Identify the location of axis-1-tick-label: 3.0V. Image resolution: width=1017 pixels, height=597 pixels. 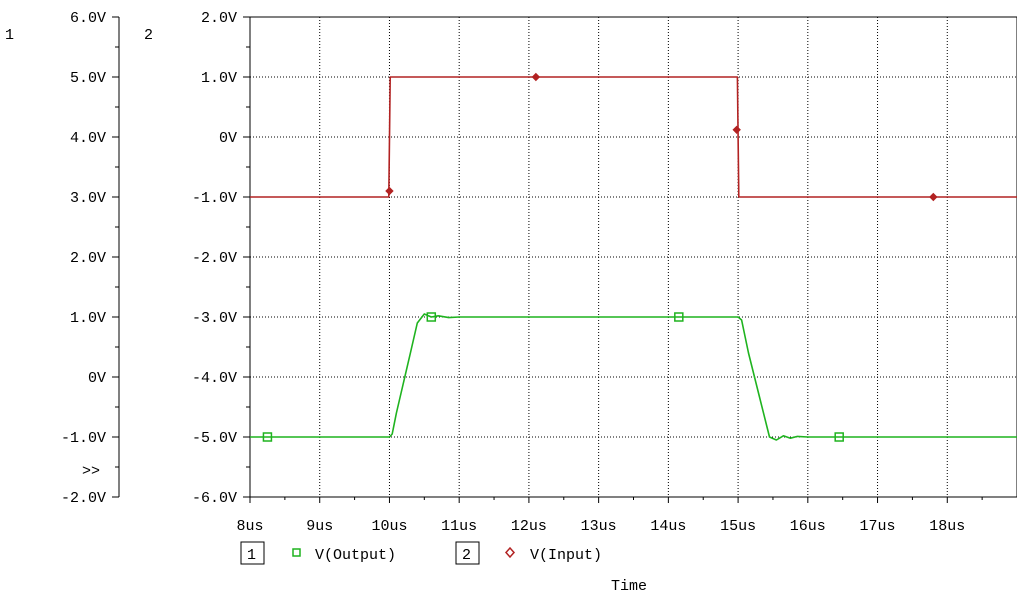
(88, 198).